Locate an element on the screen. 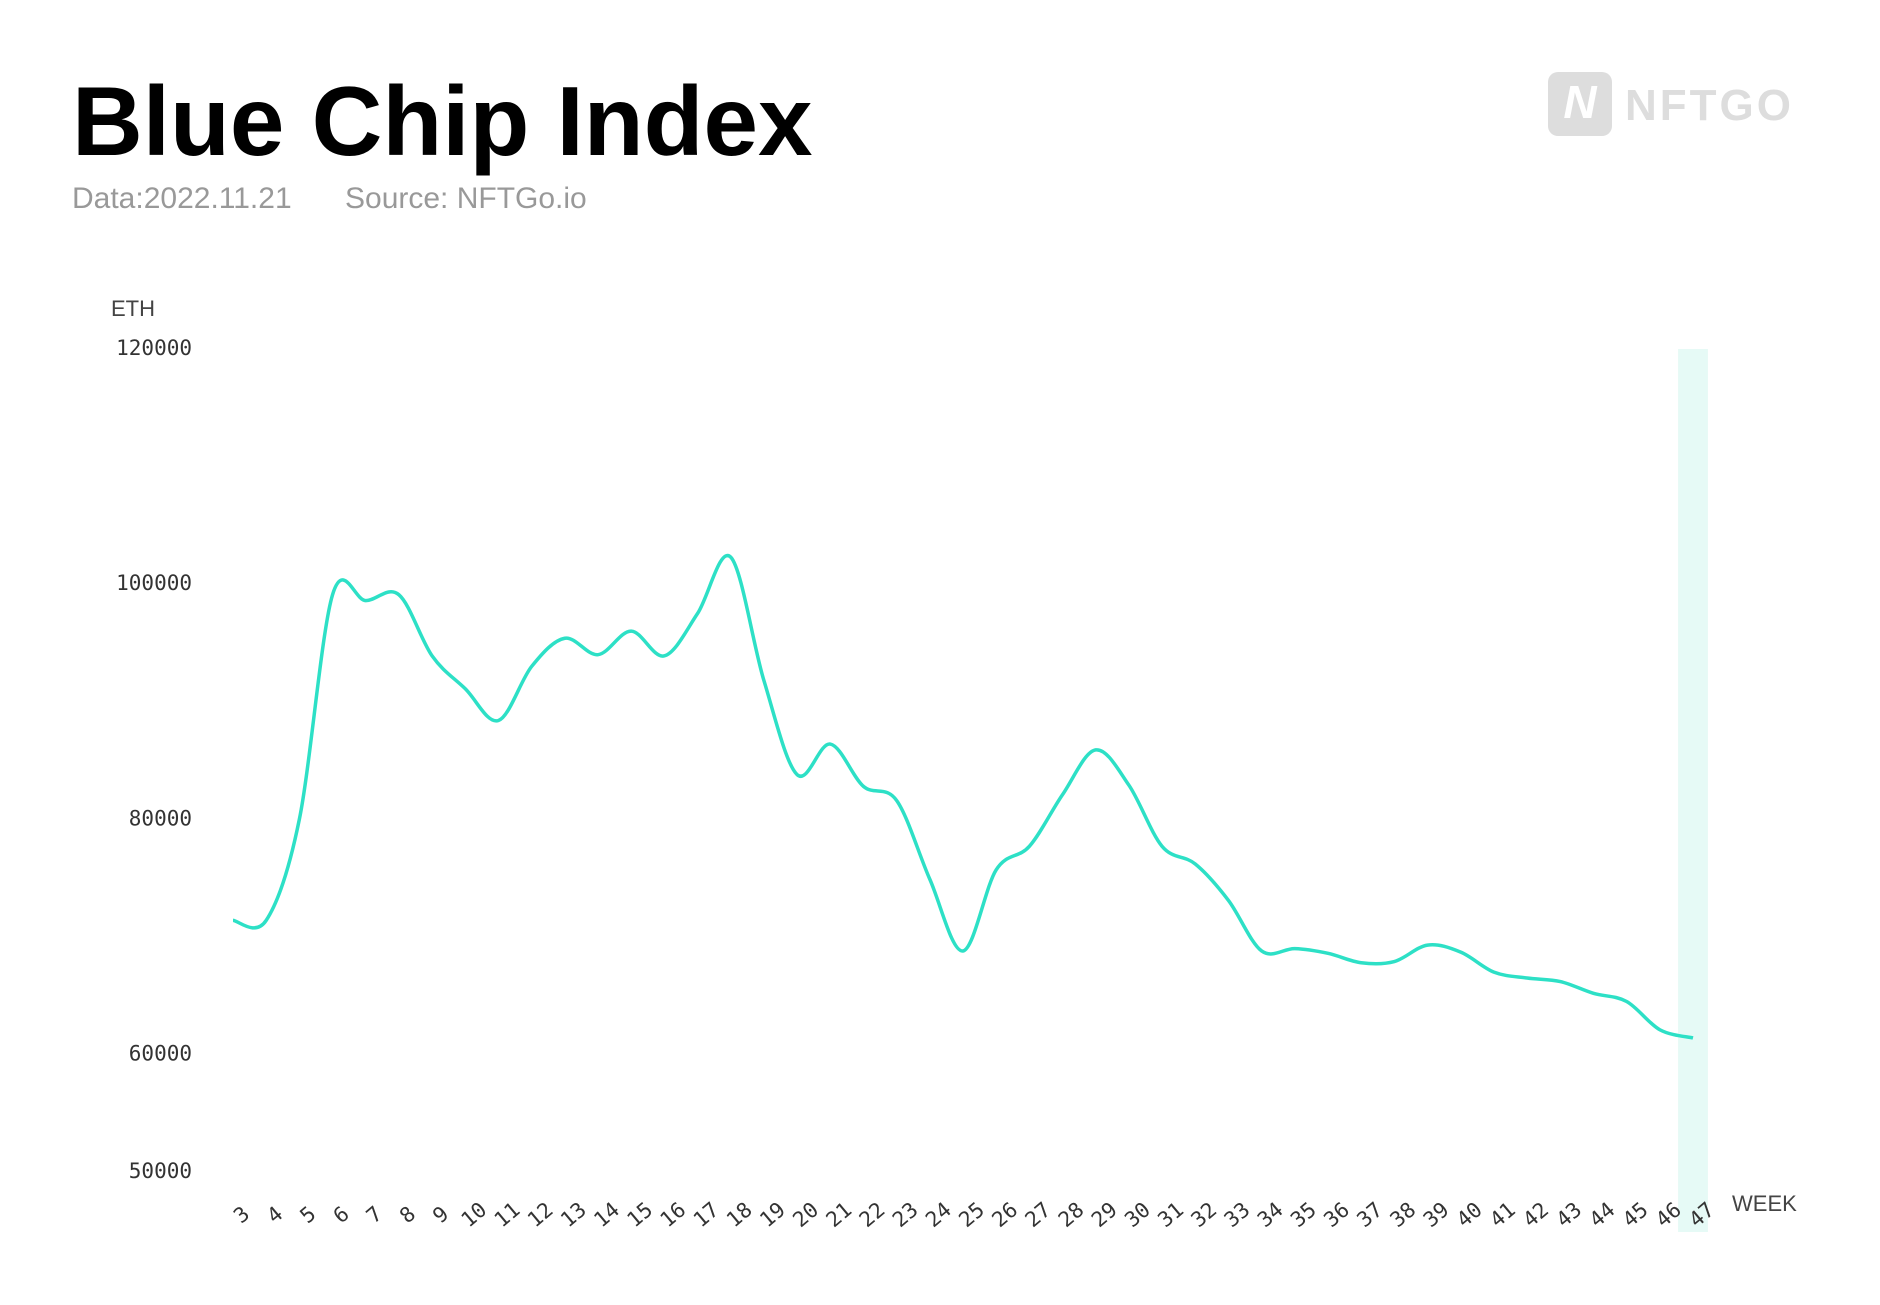 Image resolution: width=1880 pixels, height=1305 pixels. logo-icon is located at coordinates (1580, 104).